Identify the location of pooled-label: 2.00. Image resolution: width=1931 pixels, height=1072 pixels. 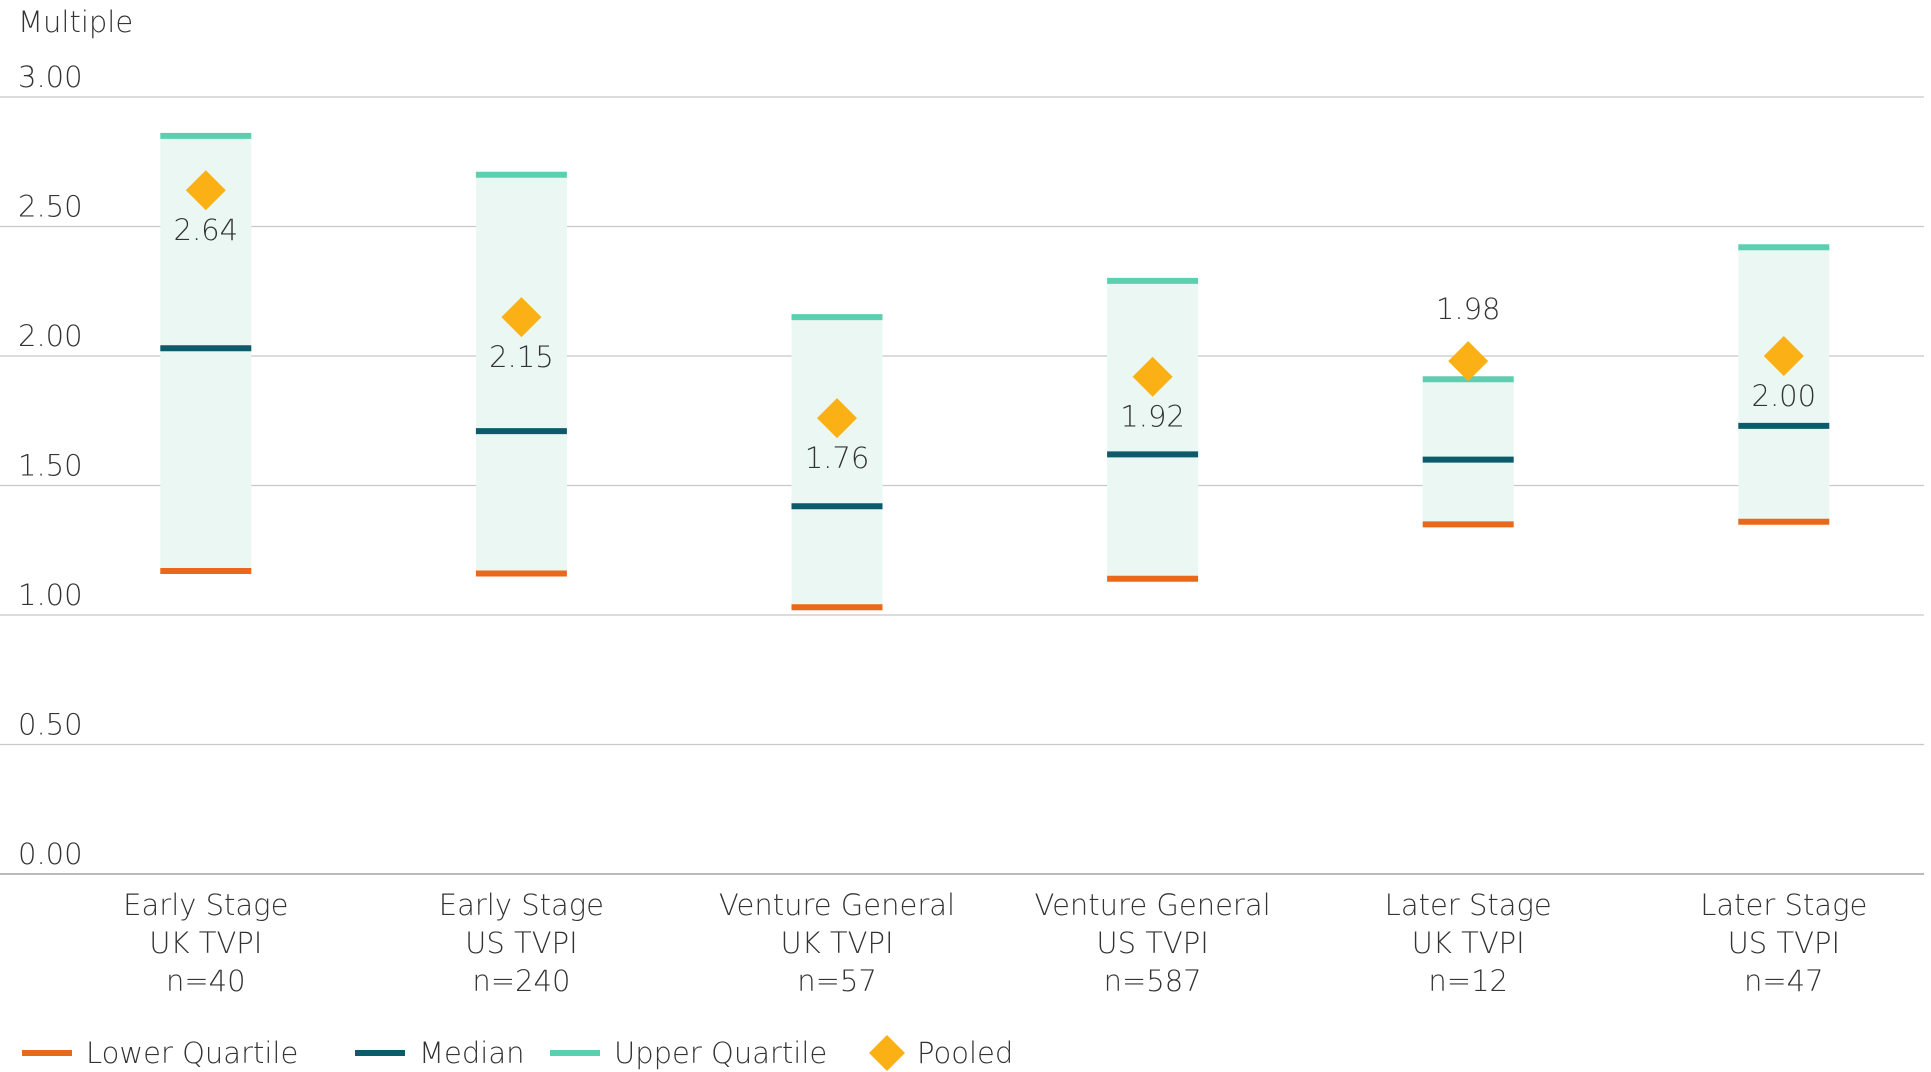
(1784, 396).